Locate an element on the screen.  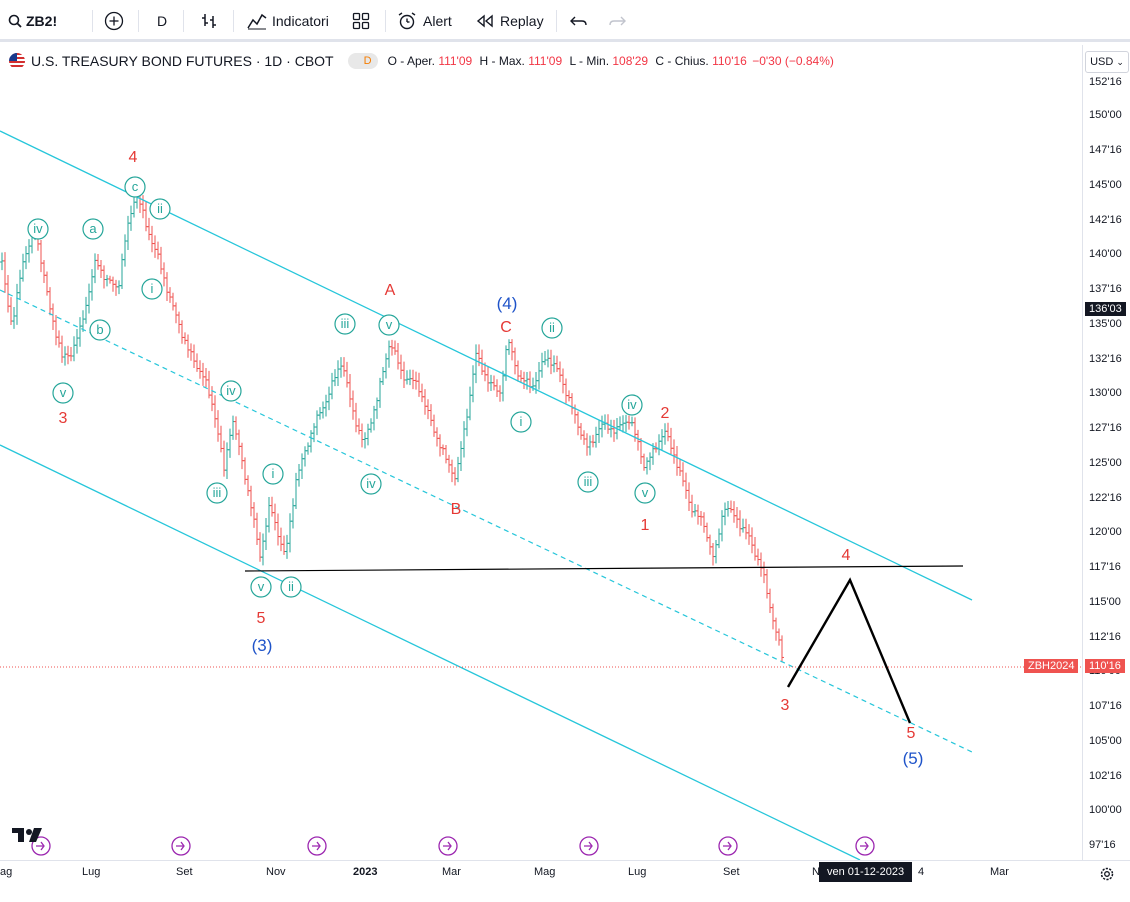
undo-button is located at coordinates (579, 21).